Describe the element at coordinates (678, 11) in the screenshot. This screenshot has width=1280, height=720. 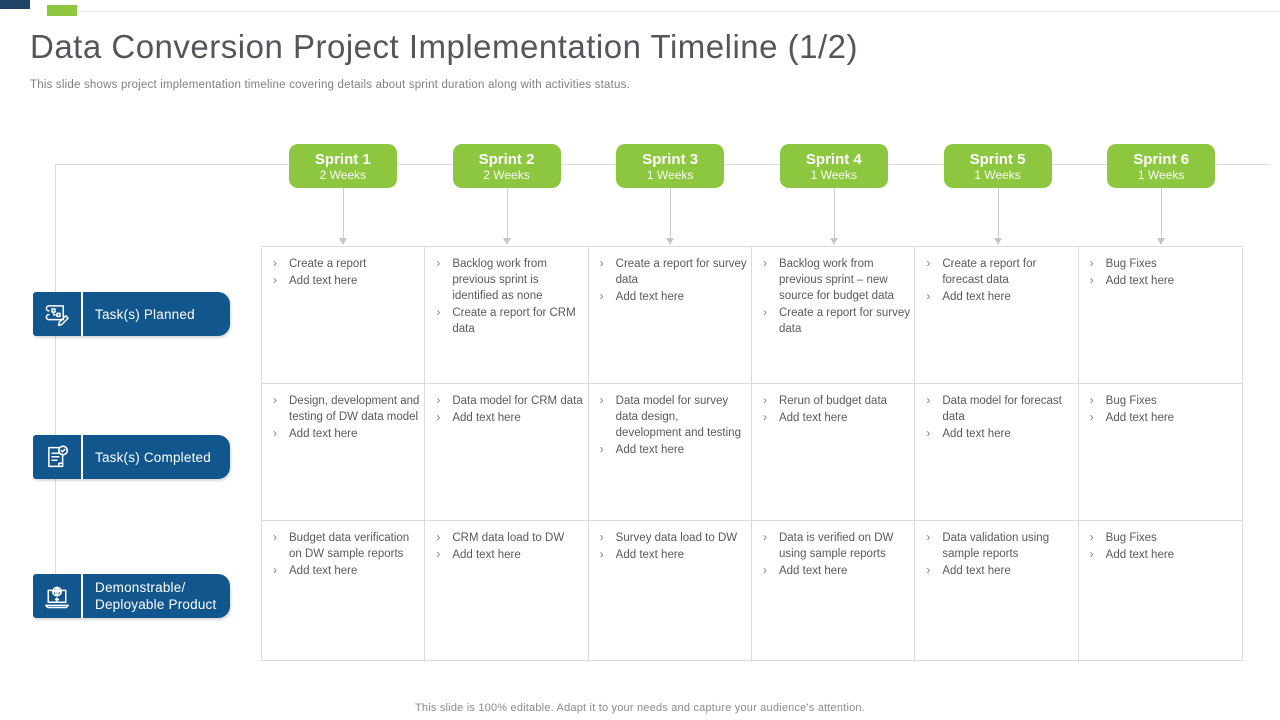
I see `top-divider-line` at that location.